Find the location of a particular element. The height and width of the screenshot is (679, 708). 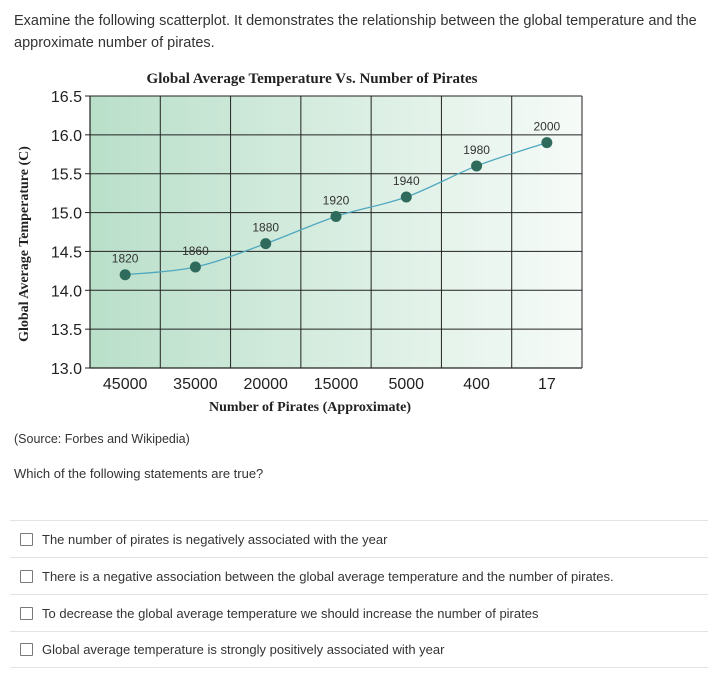

data-point-label: 1860 is located at coordinates (195, 251).